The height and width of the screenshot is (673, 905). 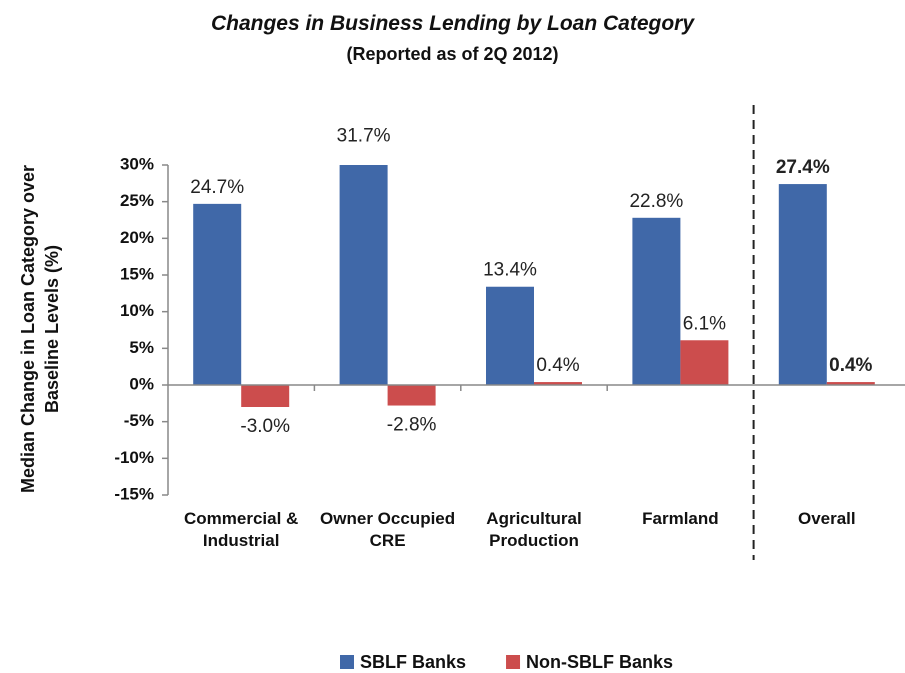 What do you see at coordinates (137, 163) in the screenshot?
I see `y-tick-label: 30%` at bounding box center [137, 163].